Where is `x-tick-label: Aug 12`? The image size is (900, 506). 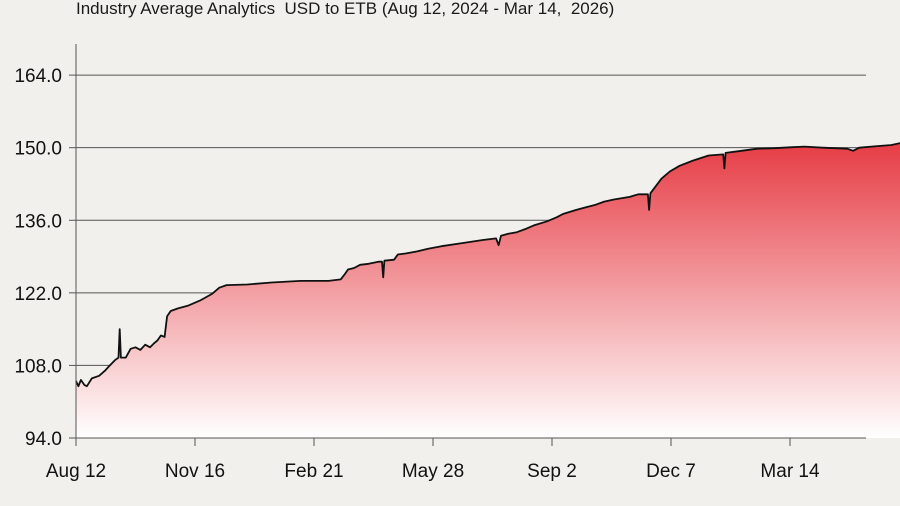 x-tick-label: Aug 12 is located at coordinates (76, 471).